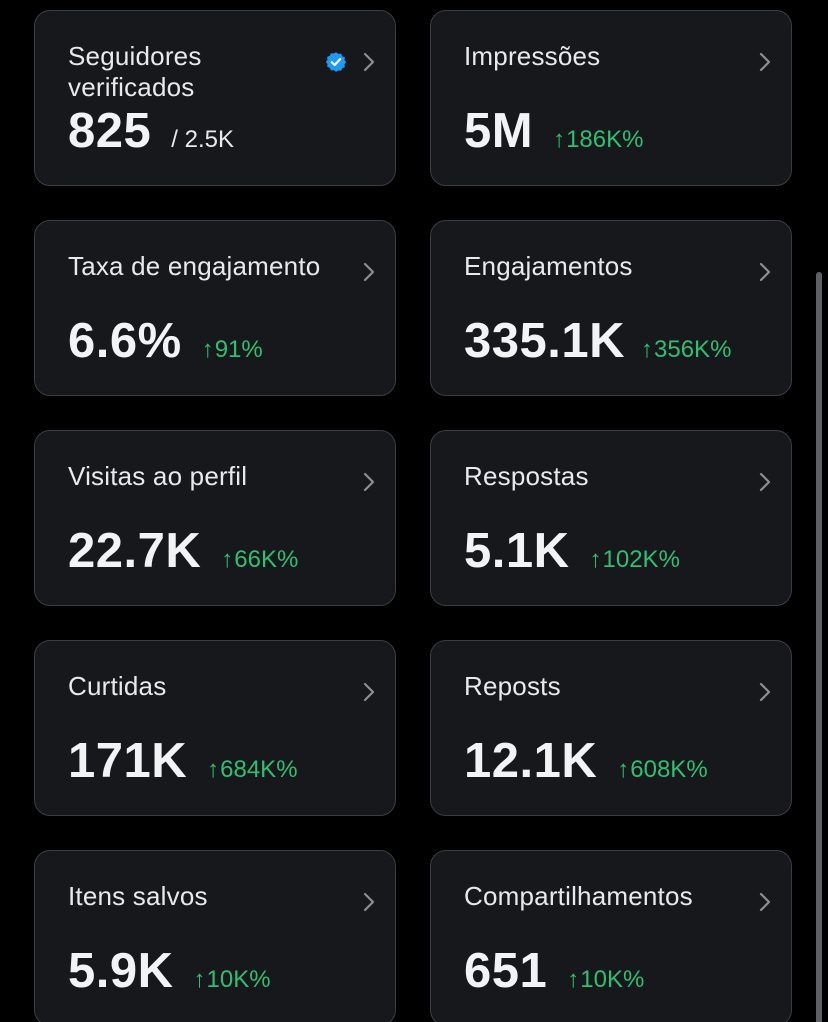 The height and width of the screenshot is (1022, 828). I want to click on metric-value-row: 5M ↑ 186K%, so click(553, 131).